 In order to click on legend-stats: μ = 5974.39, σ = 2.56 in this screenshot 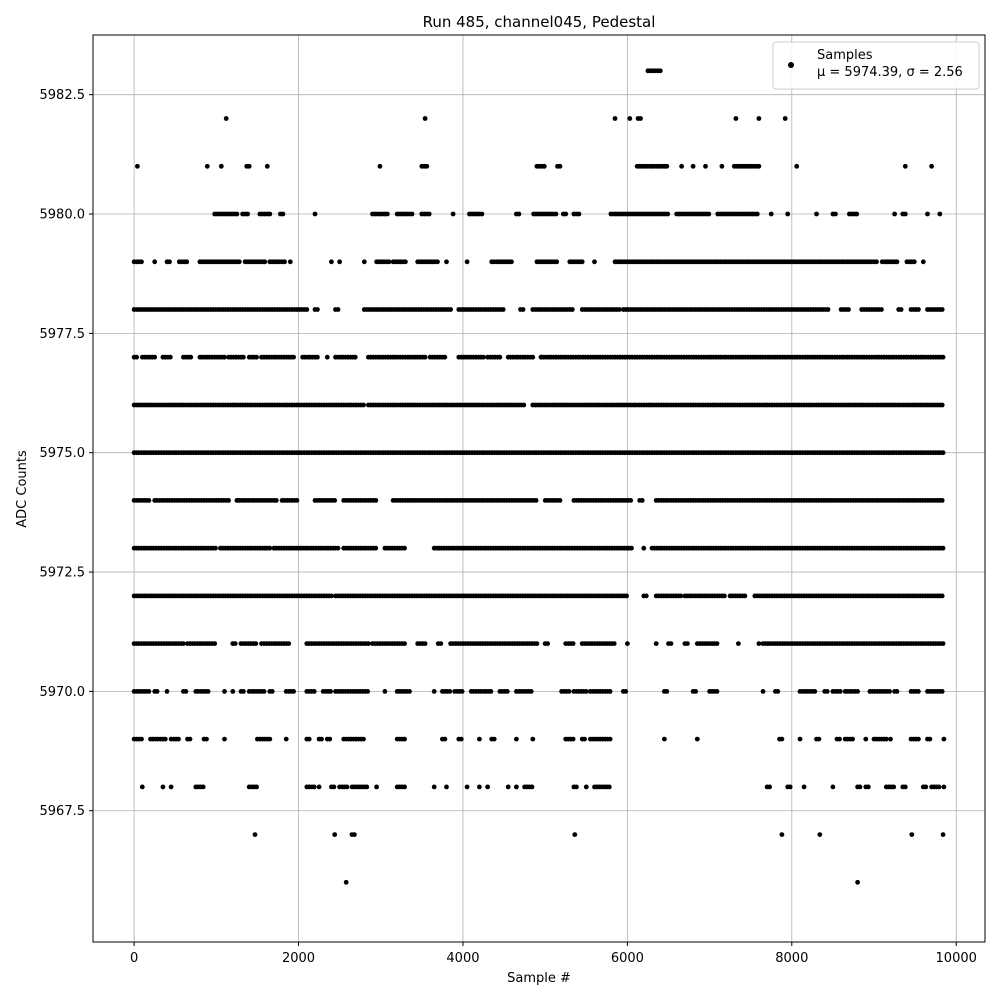, I will do `click(890, 72)`.